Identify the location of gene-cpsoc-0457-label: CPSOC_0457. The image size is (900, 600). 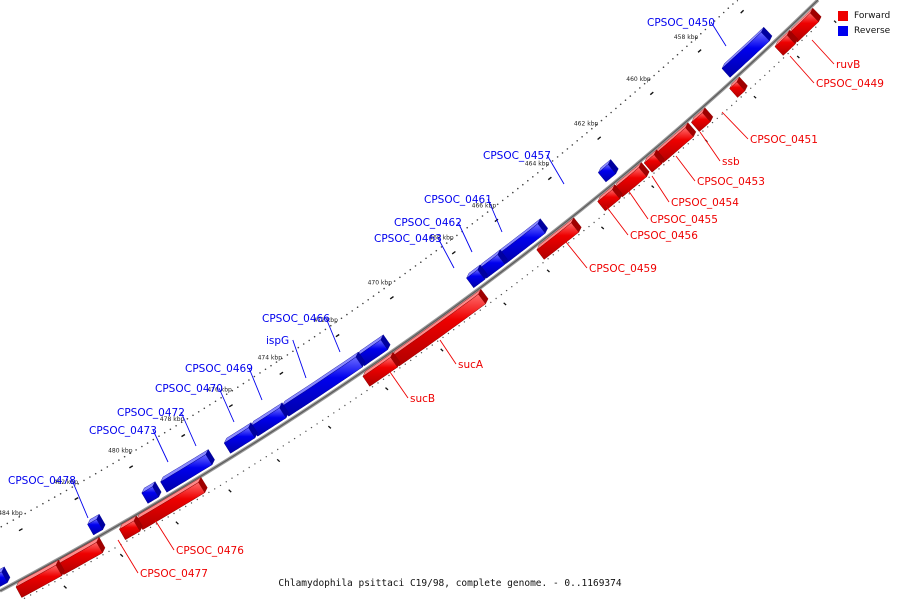
(517, 156).